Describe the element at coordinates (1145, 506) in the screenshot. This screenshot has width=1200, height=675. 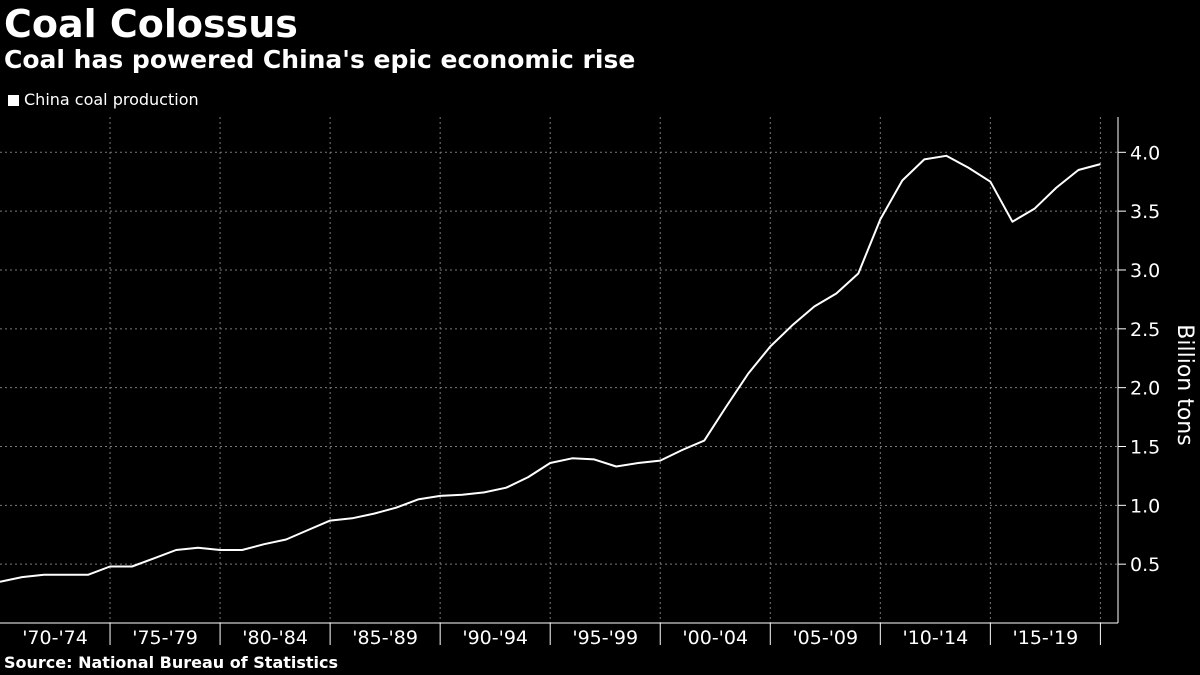
I see `y-tick-label: 1.0` at that location.